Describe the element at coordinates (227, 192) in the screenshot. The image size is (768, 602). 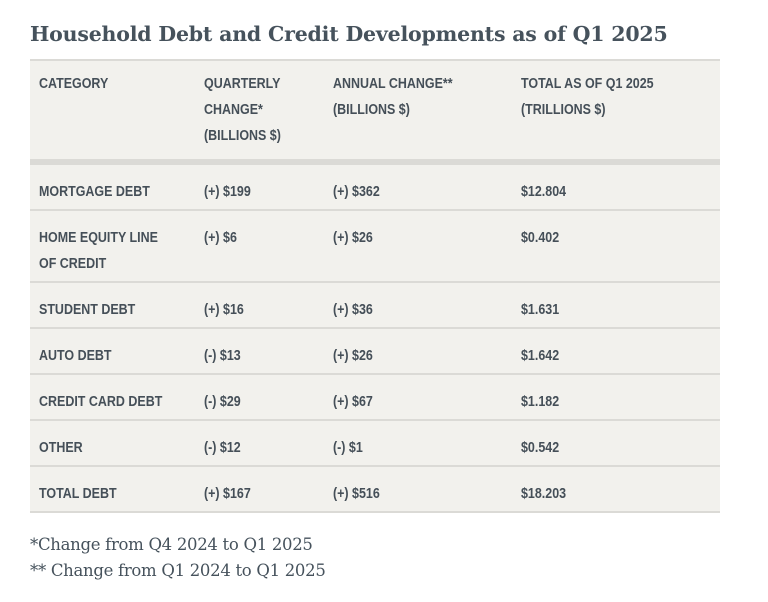
I see `quarterly-value: (+) $199` at that location.